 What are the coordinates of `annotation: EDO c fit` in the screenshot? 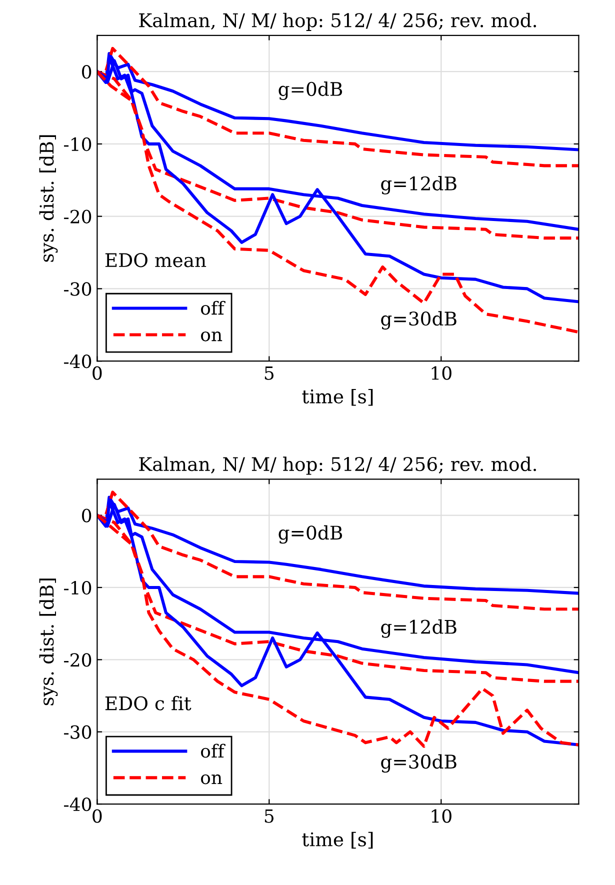 It's located at (148, 703).